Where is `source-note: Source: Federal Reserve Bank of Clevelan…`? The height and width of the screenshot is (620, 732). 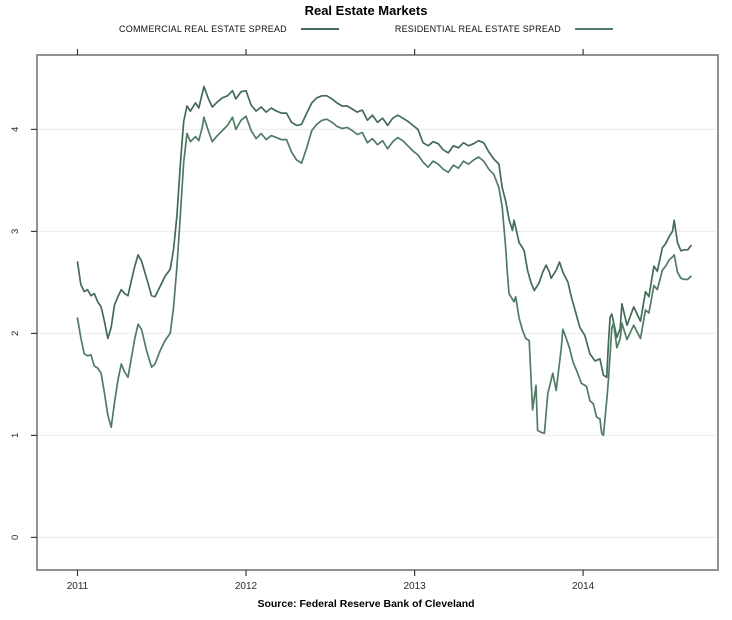 source-note: Source: Federal Reserve Bank of Clevelan… is located at coordinates (366, 604).